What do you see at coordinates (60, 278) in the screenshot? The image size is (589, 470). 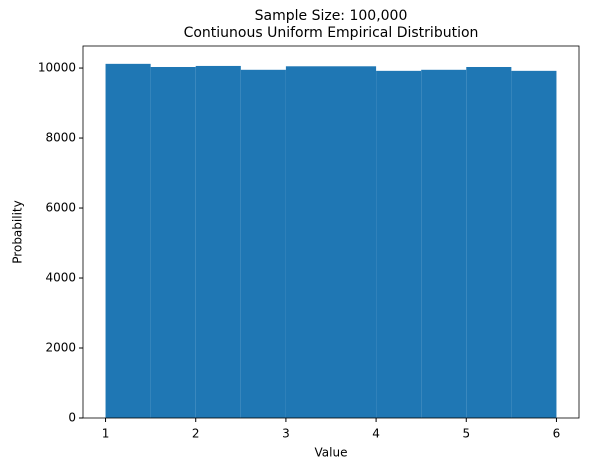 I see `y-tick-label: 4000` at bounding box center [60, 278].